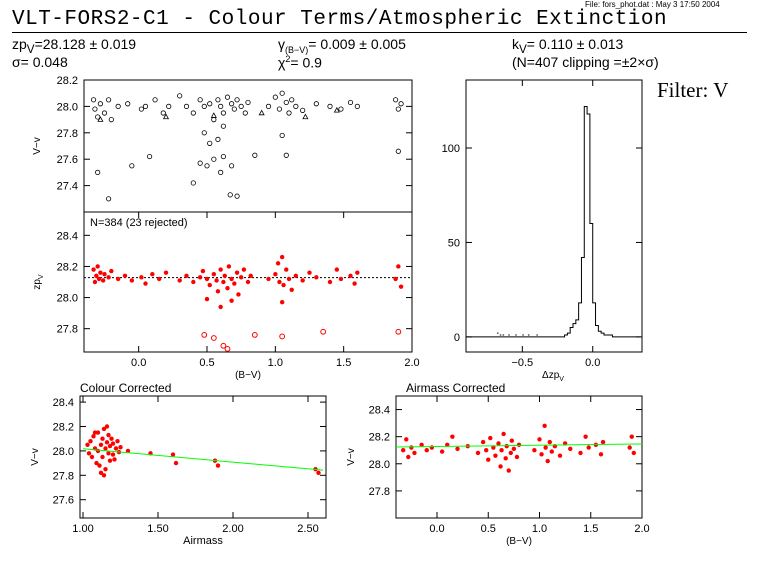  Describe the element at coordinates (379, 492) in the screenshot. I see `airmass-corrected-panel-ytick-label: 27.8` at that location.